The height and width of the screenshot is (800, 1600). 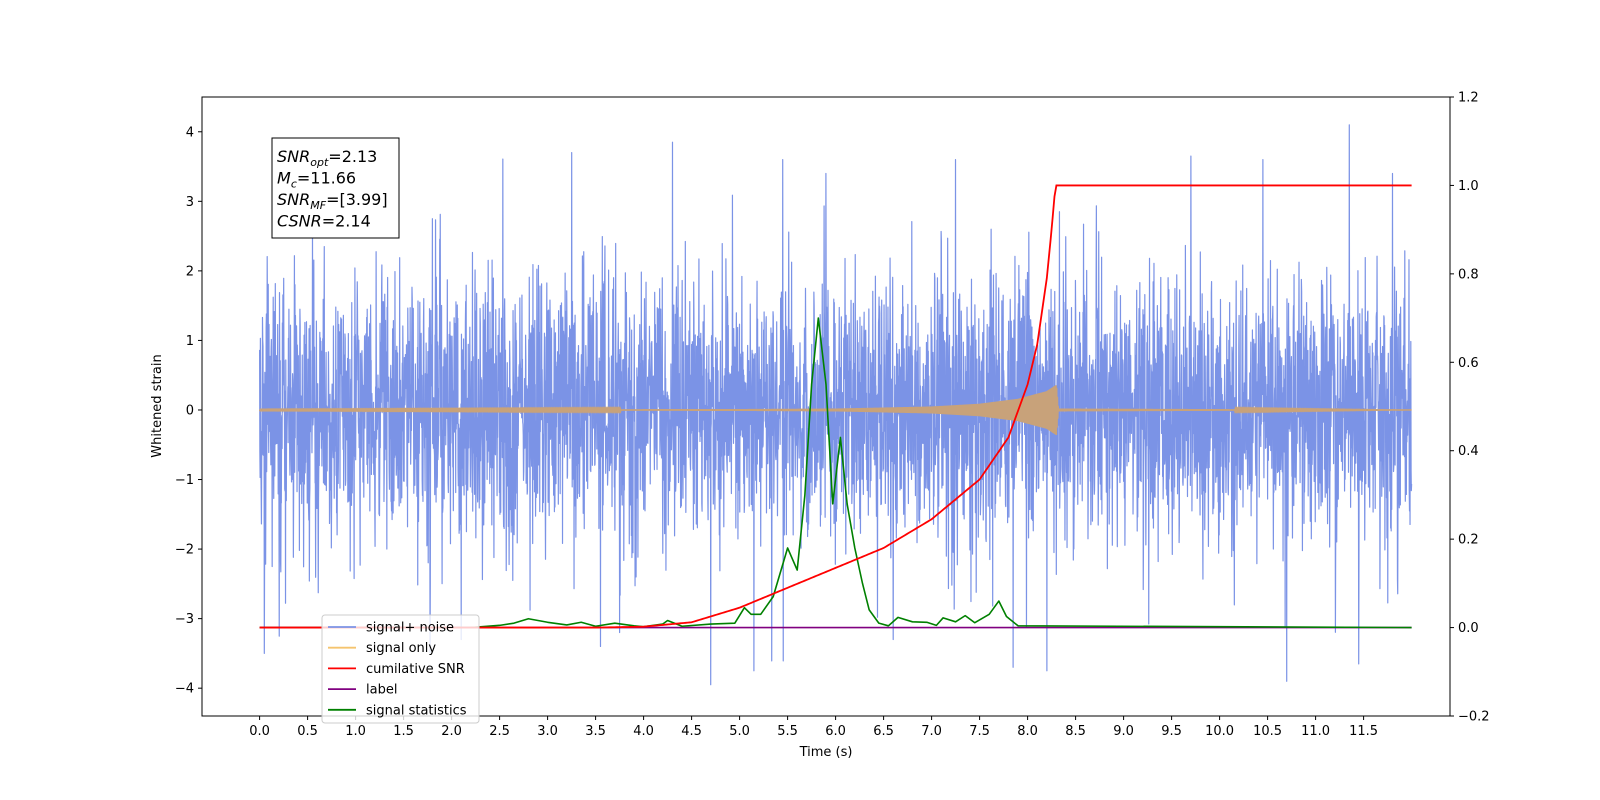 I want to click on y-right-tick-label: 0.4, so click(x=1468, y=451).